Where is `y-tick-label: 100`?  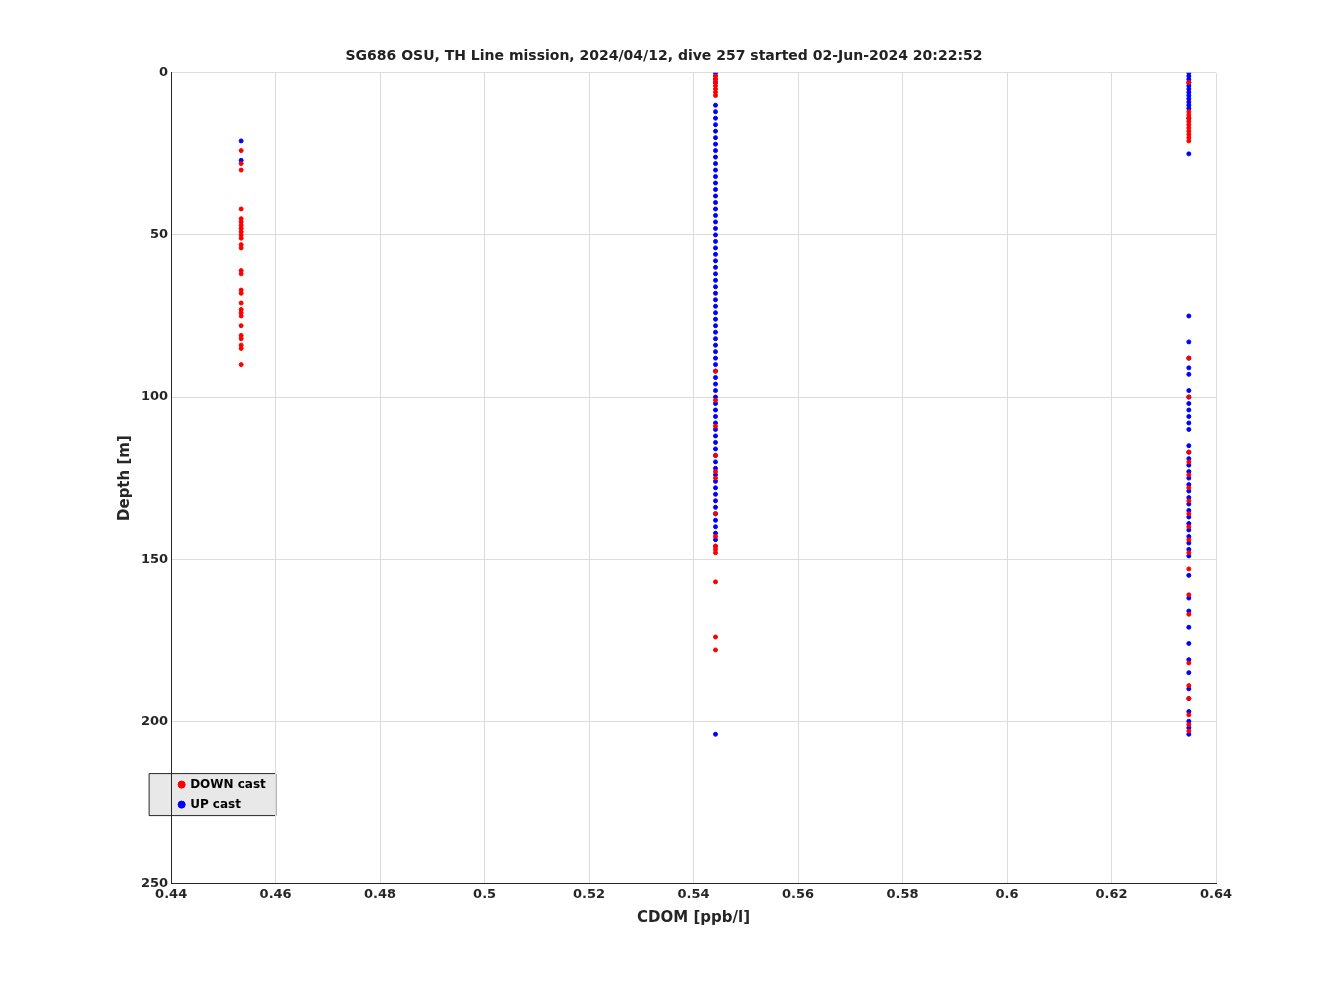
y-tick-label: 100 is located at coordinates (155, 396).